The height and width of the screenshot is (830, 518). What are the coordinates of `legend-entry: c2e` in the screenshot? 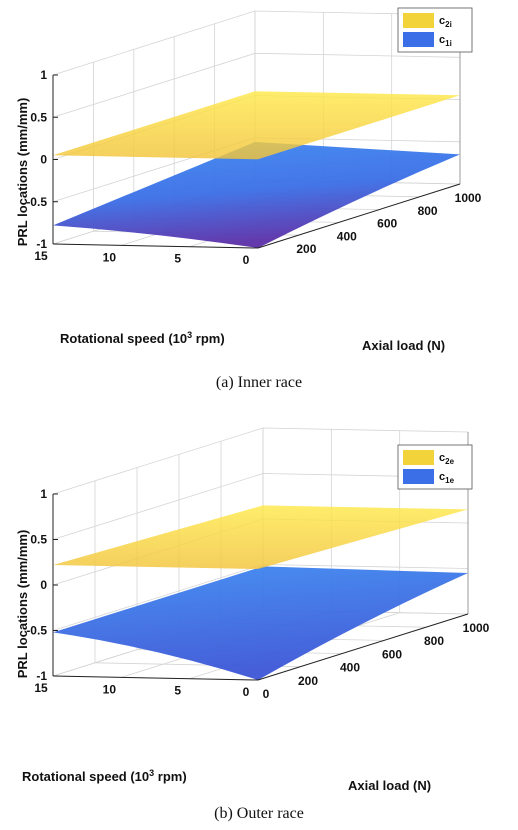 It's located at (447, 459).